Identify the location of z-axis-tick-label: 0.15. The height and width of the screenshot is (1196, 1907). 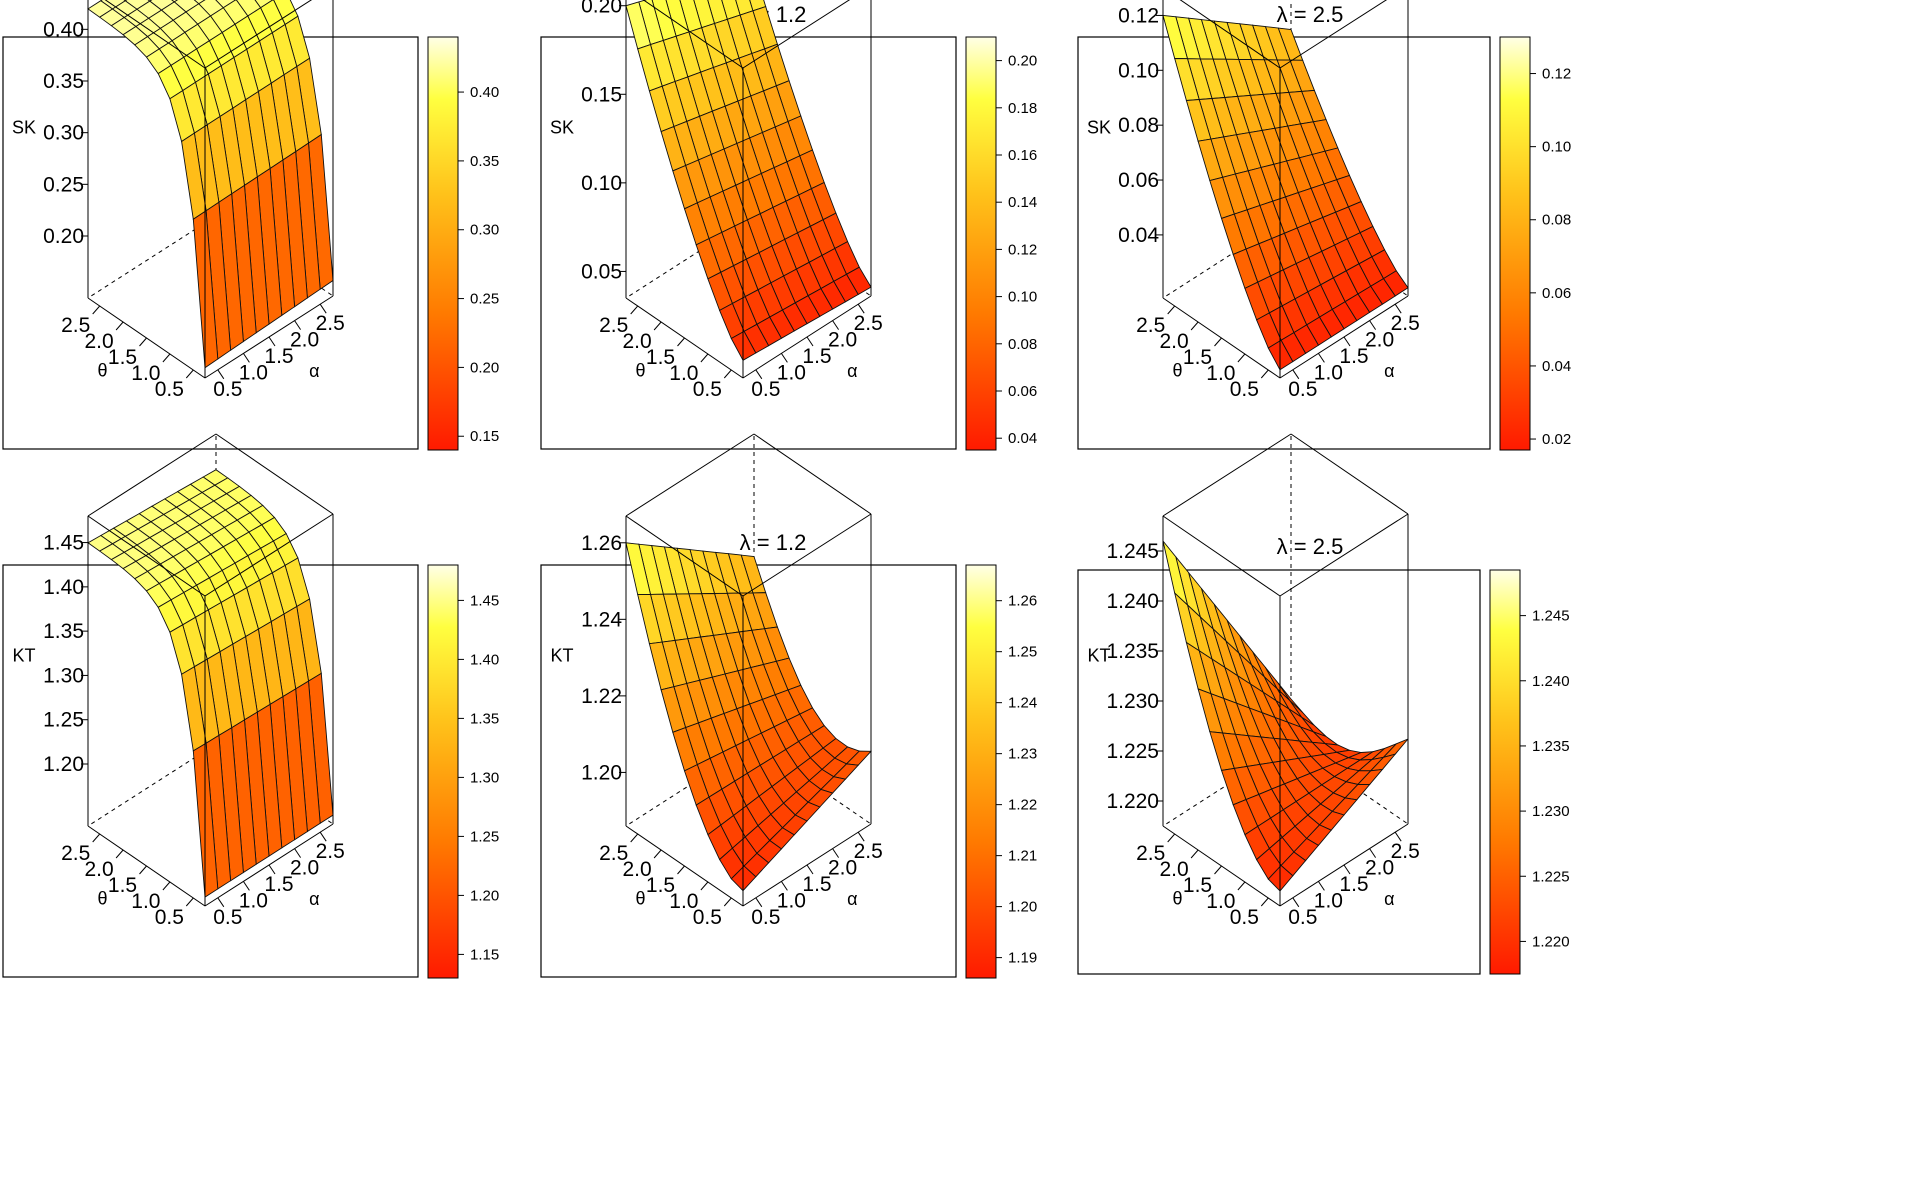
(601, 94).